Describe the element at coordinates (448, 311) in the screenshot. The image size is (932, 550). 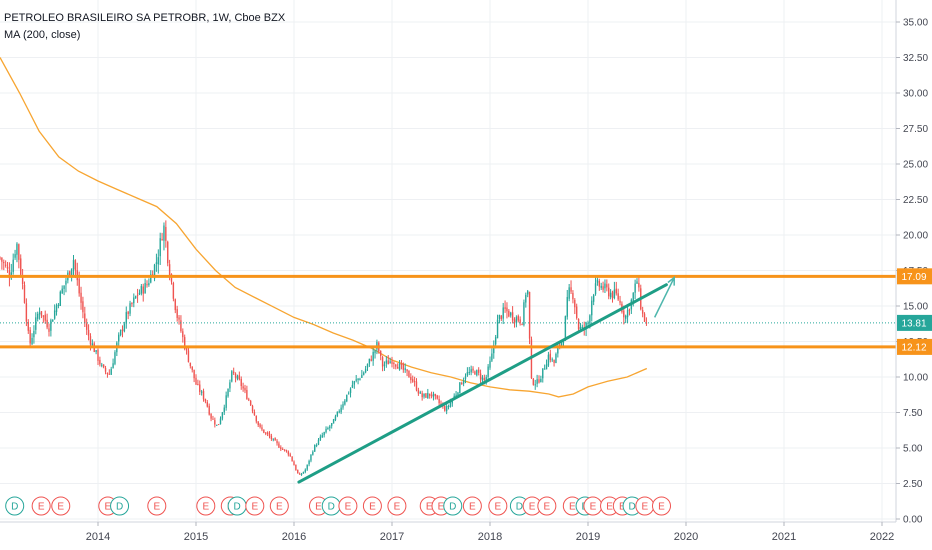
I see `horizontal-levels` at that location.